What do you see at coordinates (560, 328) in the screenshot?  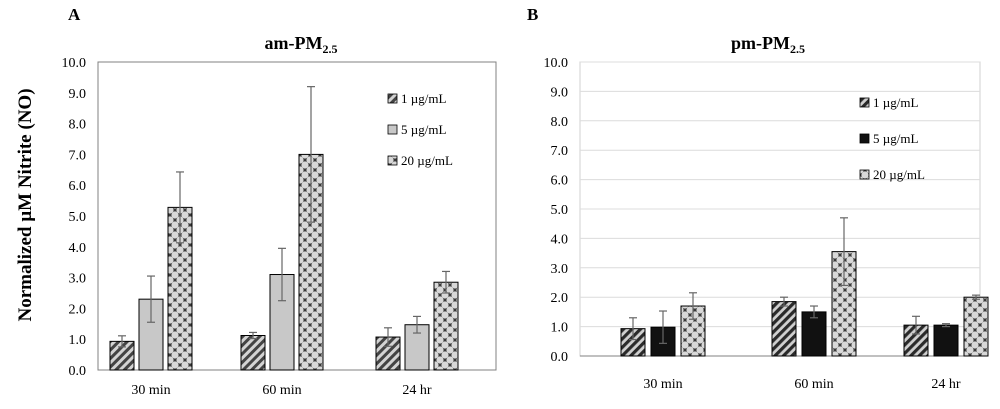 I see `panel-b-y-tick-label: 1.0` at bounding box center [560, 328].